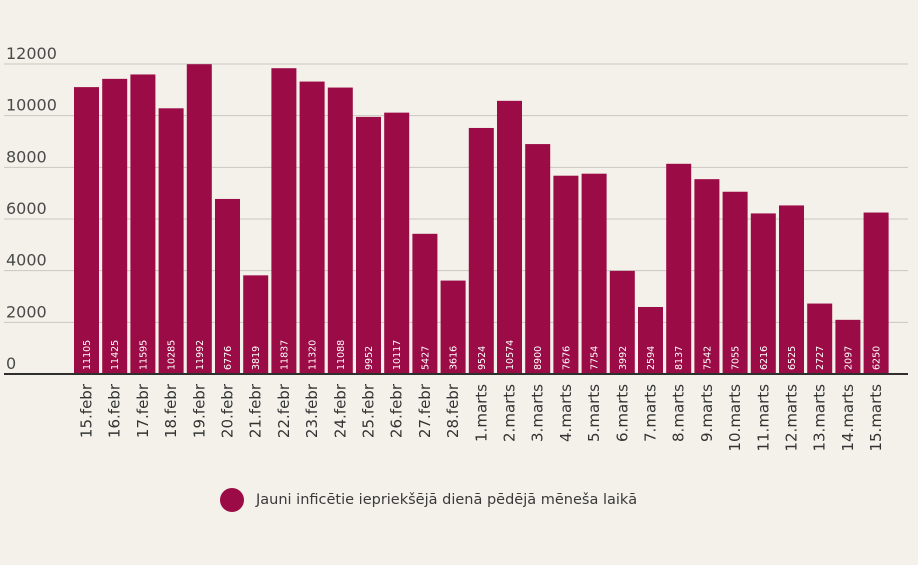 Image resolution: width=918 pixels, height=565 pixels. I want to click on x-tick-label: 20.febr, so click(228, 410).